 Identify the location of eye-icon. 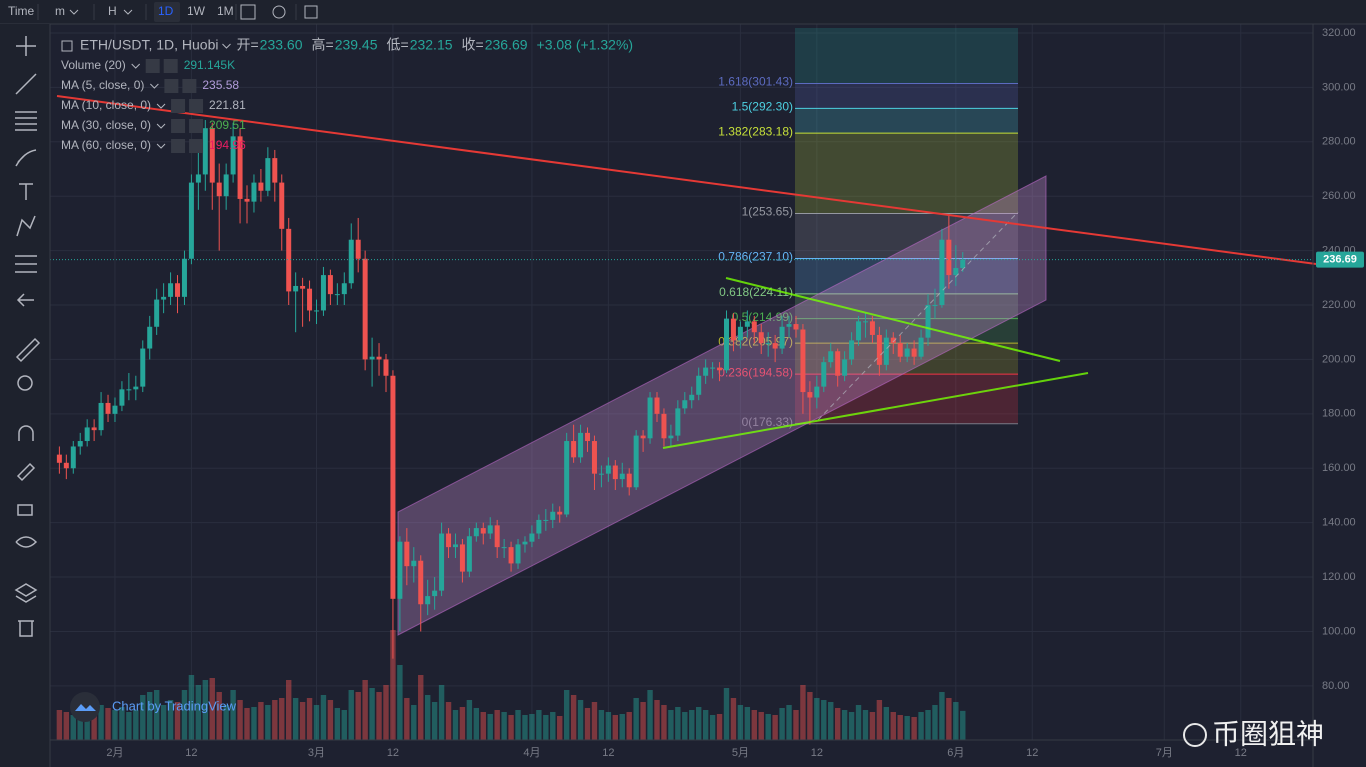
(26, 542).